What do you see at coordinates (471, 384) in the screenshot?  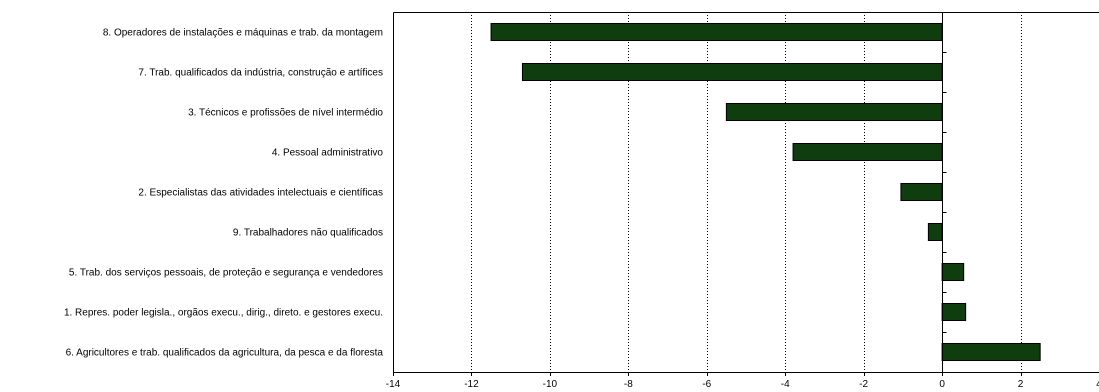 I see `x-tick-label: -12` at bounding box center [471, 384].